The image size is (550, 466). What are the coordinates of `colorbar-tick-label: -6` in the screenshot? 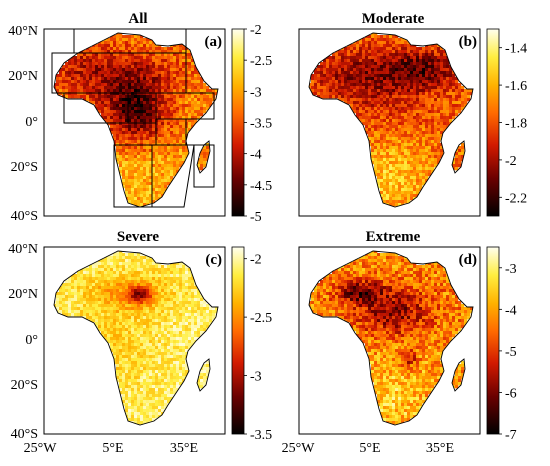 It's located at (511, 393).